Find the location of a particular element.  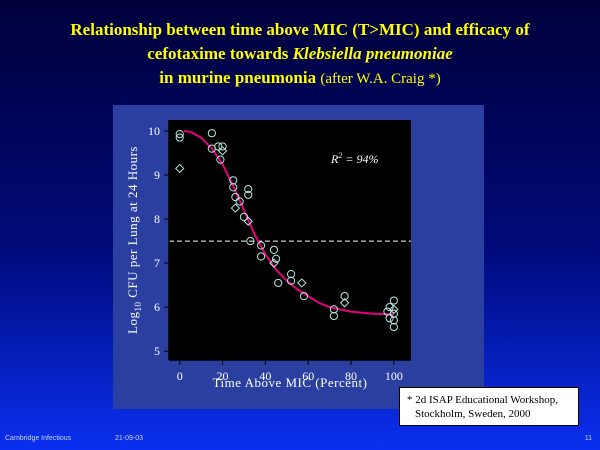

x-tick-label: 60 is located at coordinates (308, 376).